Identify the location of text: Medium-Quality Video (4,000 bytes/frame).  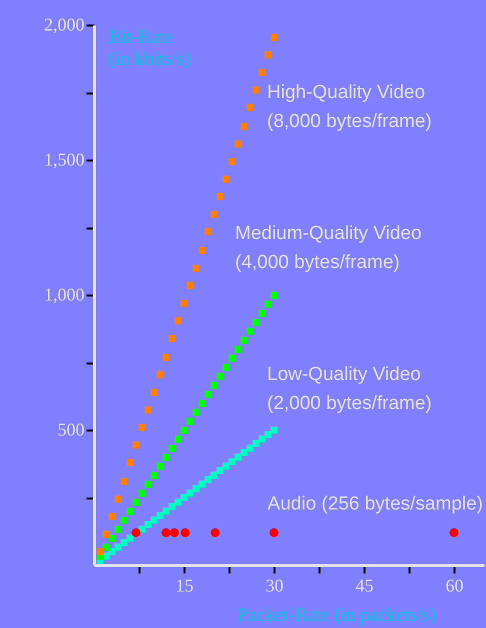
(328, 248).